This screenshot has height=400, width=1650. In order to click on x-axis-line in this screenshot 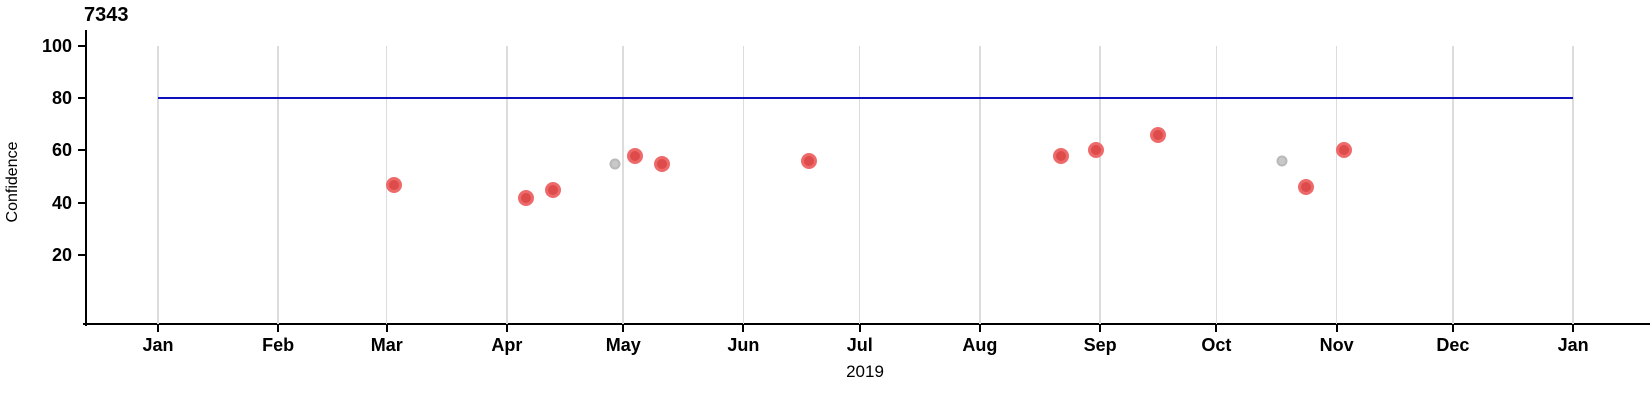, I will do `click(866, 324)`.